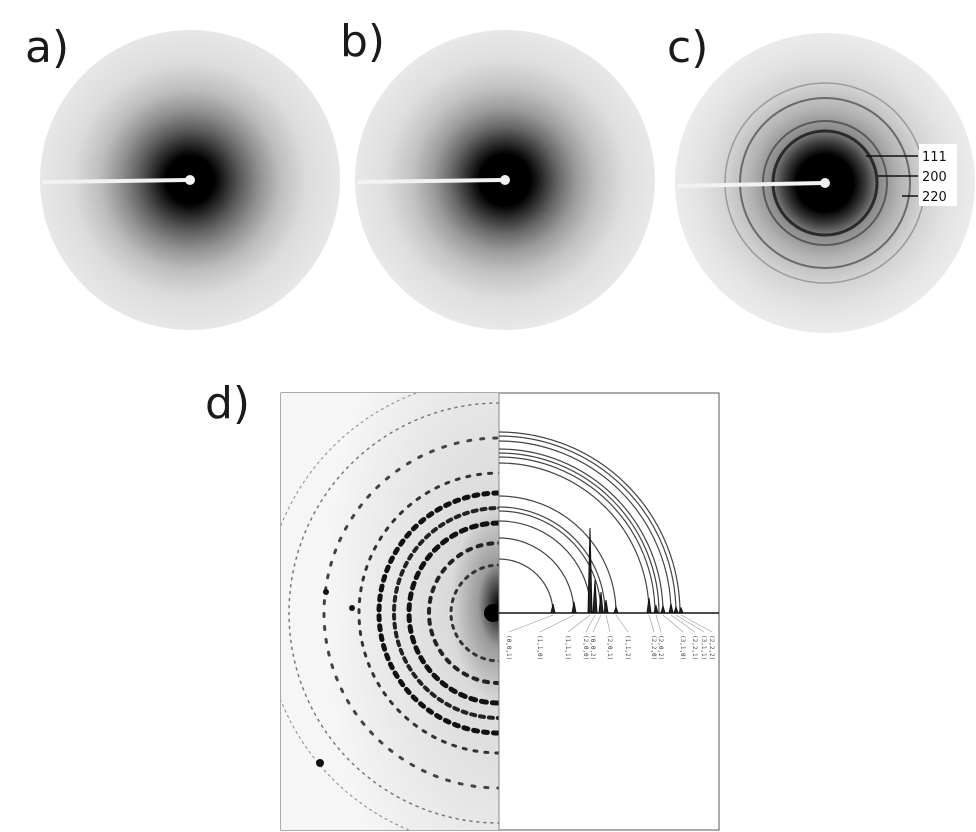  What do you see at coordinates (115, 181) in the screenshot?
I see `pattern-a-beamstop` at bounding box center [115, 181].